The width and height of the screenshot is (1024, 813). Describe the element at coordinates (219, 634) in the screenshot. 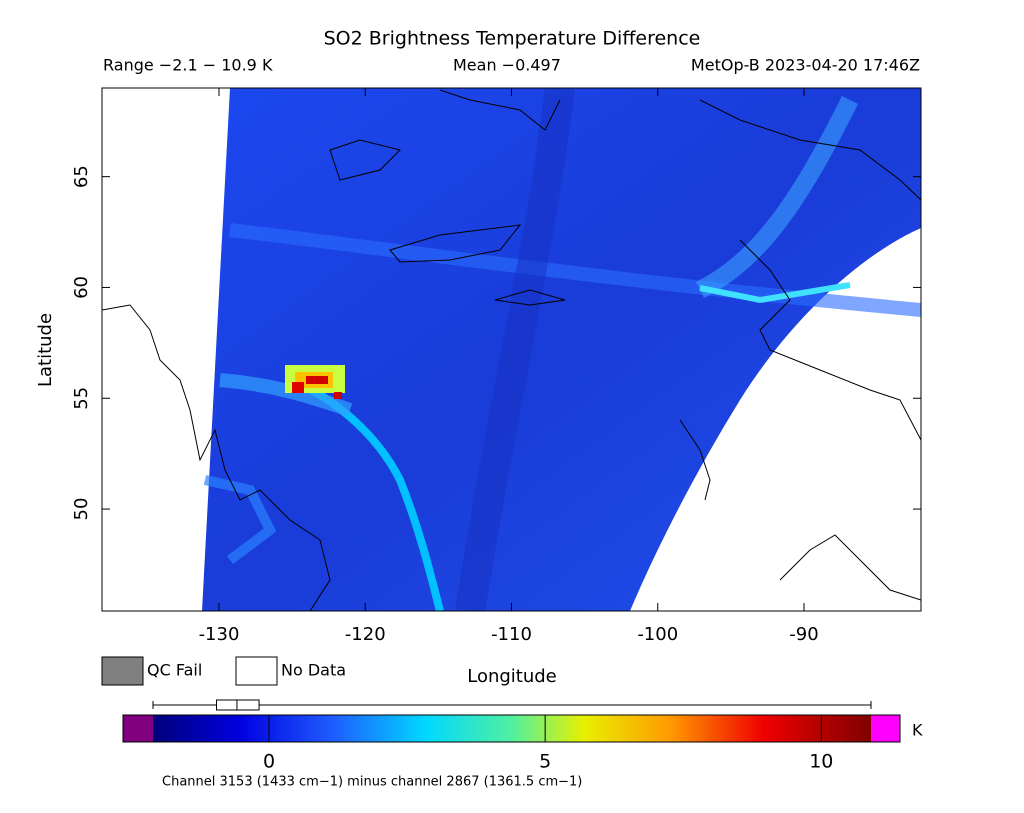

I see `x-tick-label: -130` at that location.